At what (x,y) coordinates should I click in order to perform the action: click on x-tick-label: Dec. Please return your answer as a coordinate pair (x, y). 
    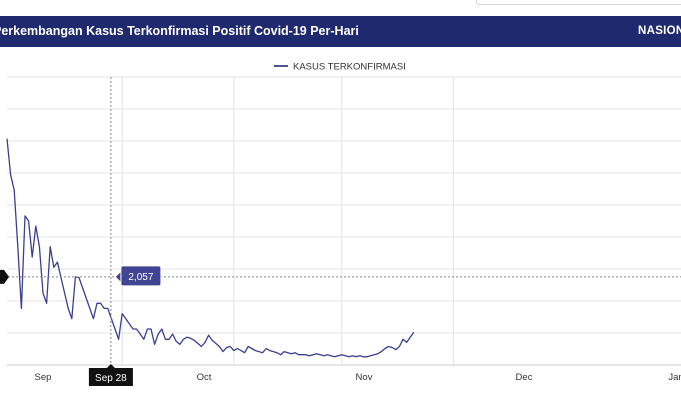
    Looking at the image, I should click on (524, 377).